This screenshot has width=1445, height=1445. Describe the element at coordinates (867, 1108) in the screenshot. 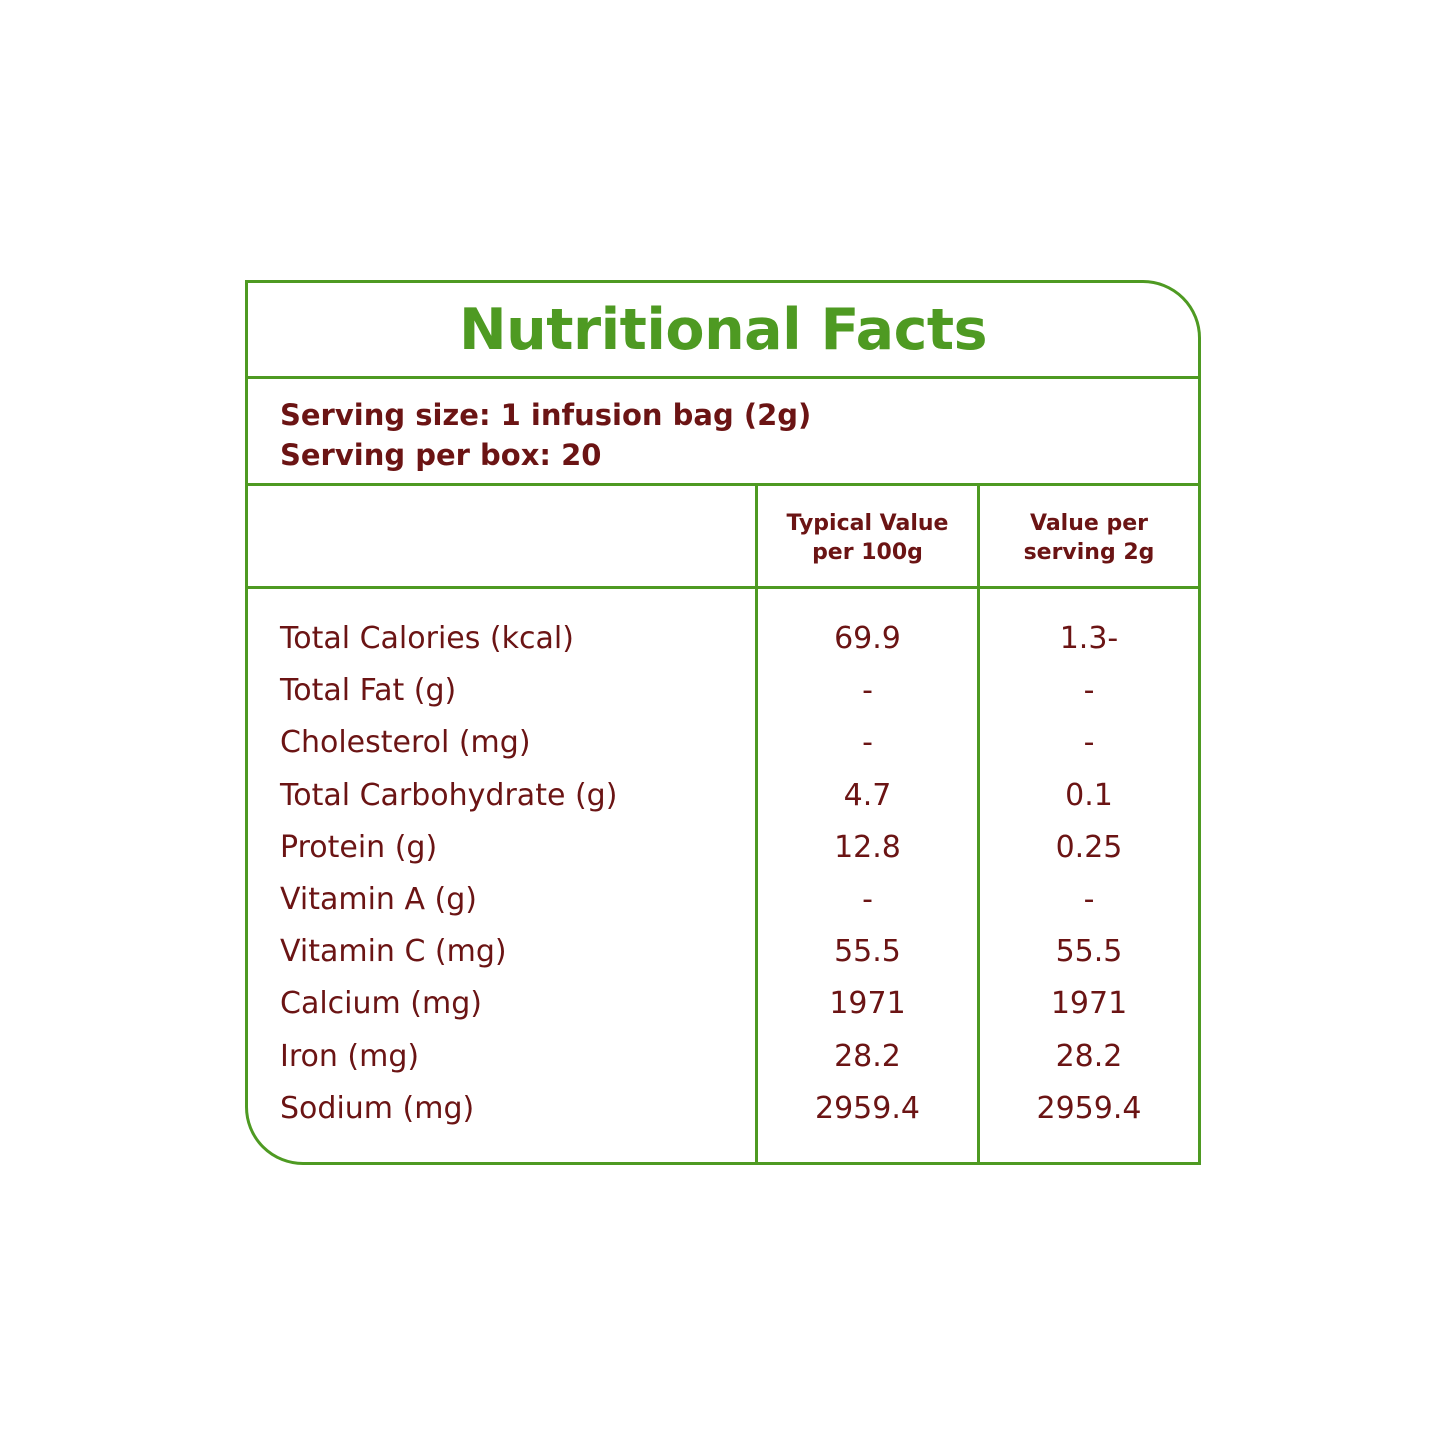

I see `value-per-100g: 2959.4` at that location.